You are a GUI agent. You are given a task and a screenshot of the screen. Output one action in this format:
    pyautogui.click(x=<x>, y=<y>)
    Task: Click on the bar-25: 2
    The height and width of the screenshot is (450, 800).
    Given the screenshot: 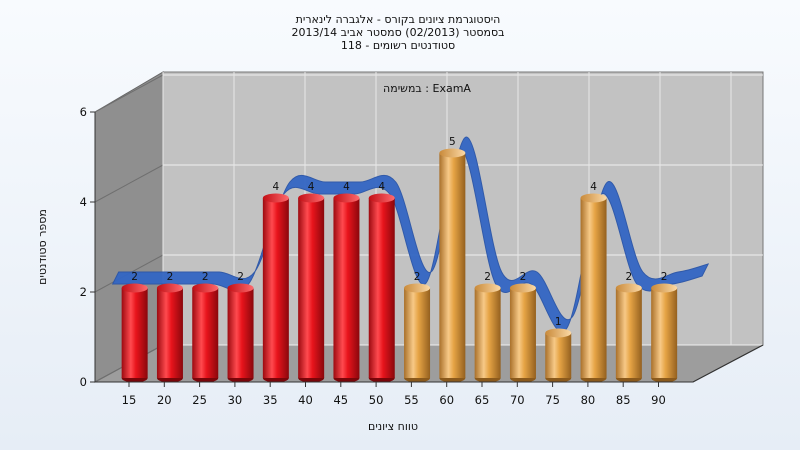 What is the action you would take?
    pyautogui.click(x=205, y=327)
    